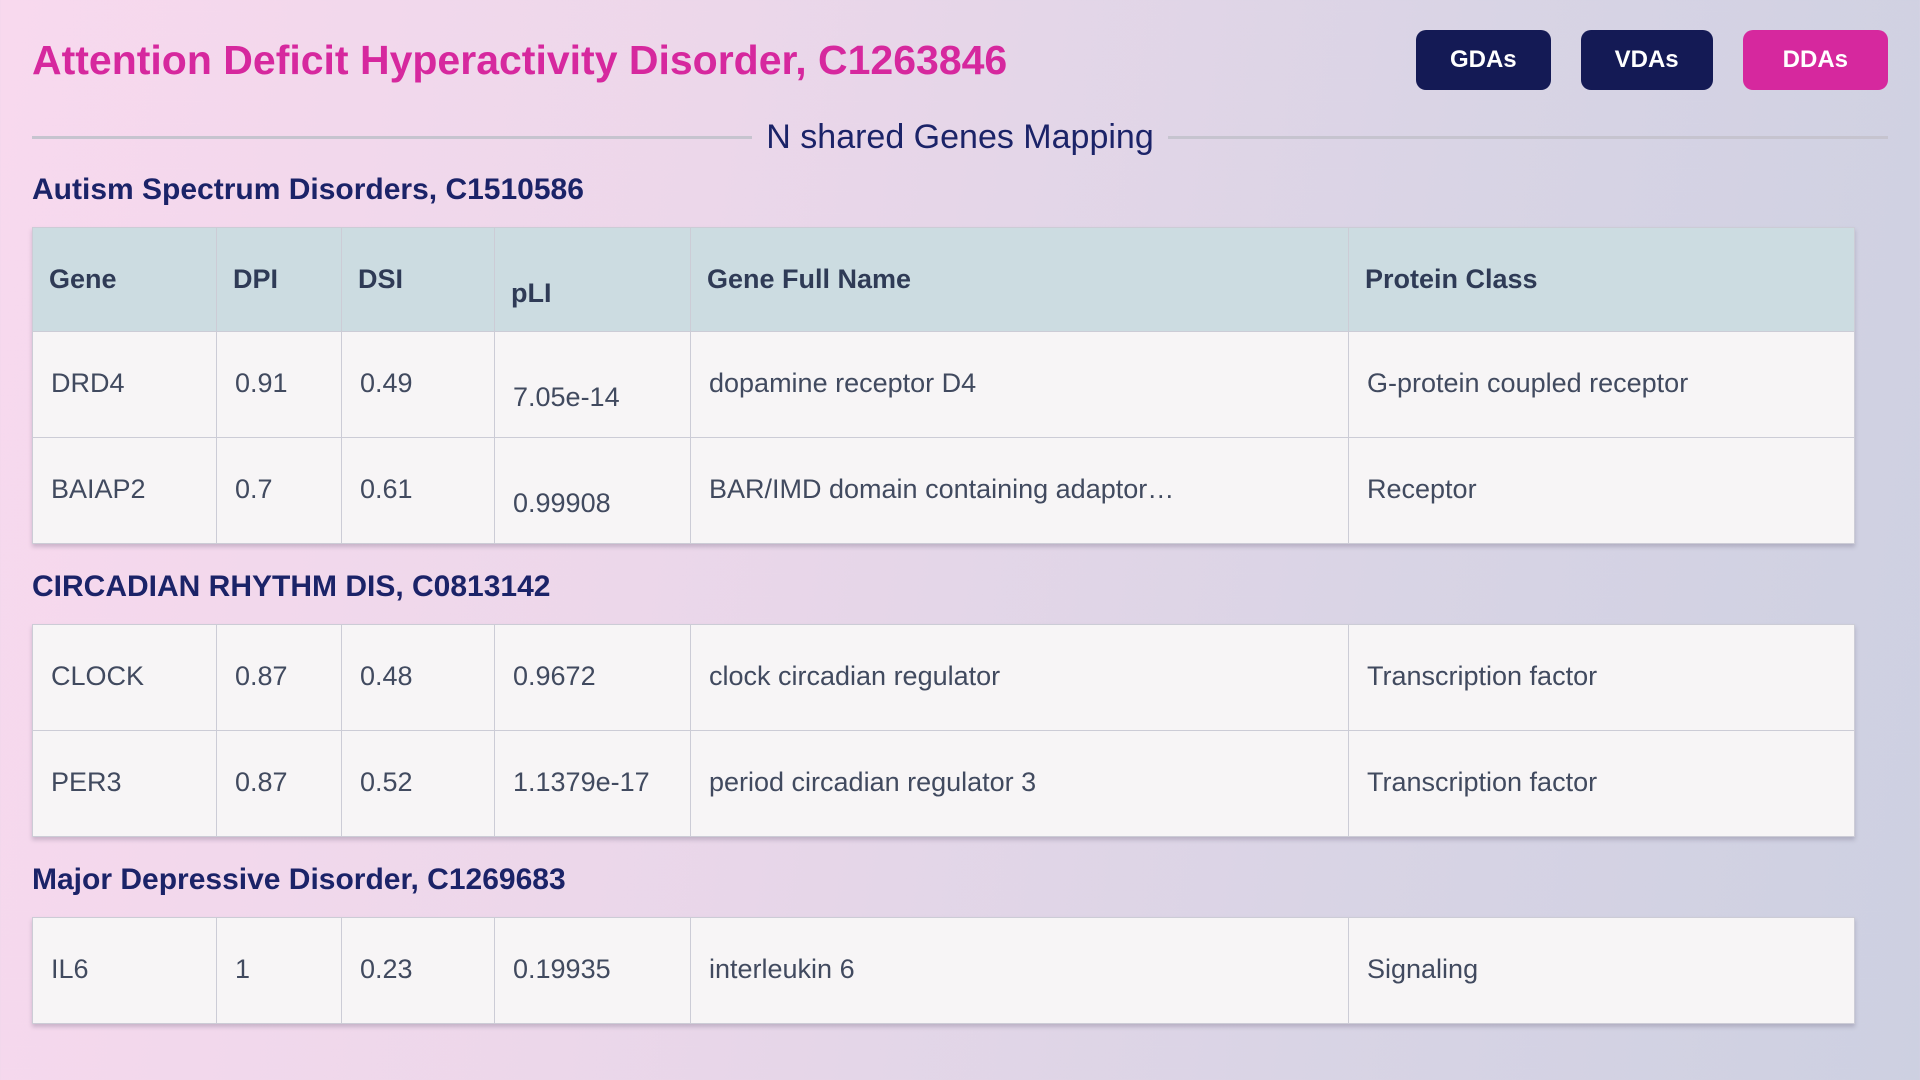 This screenshot has width=1920, height=1080. I want to click on cell-gene: PER3, so click(124, 783).